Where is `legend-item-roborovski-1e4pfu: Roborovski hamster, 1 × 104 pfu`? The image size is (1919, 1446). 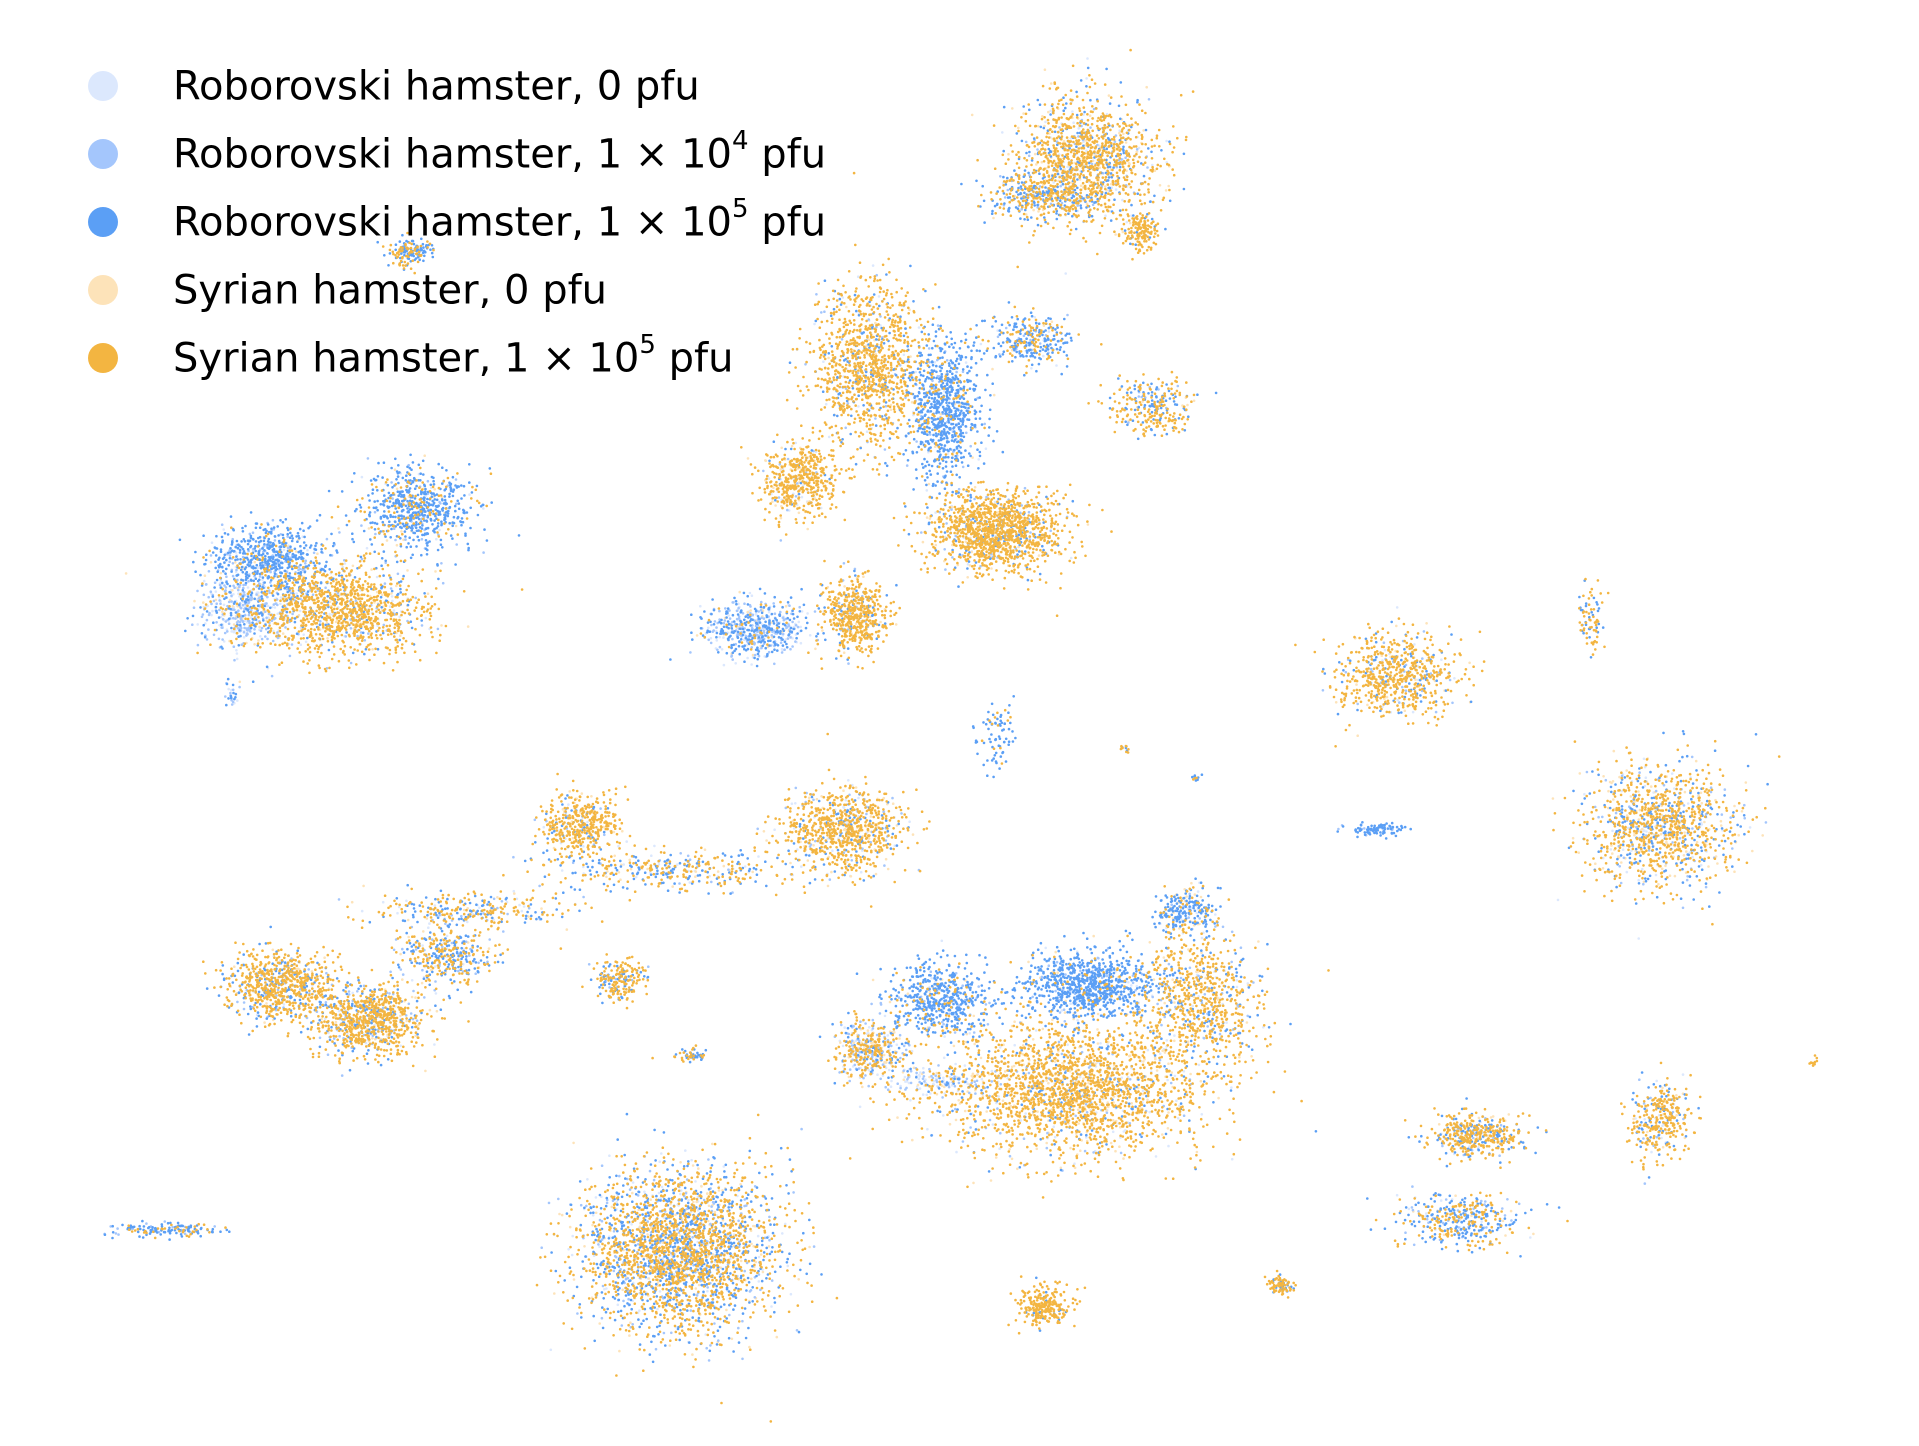
legend-item-roborovski-1e4pfu: Roborovski hamster, 1 × 104 pfu is located at coordinates (457, 154).